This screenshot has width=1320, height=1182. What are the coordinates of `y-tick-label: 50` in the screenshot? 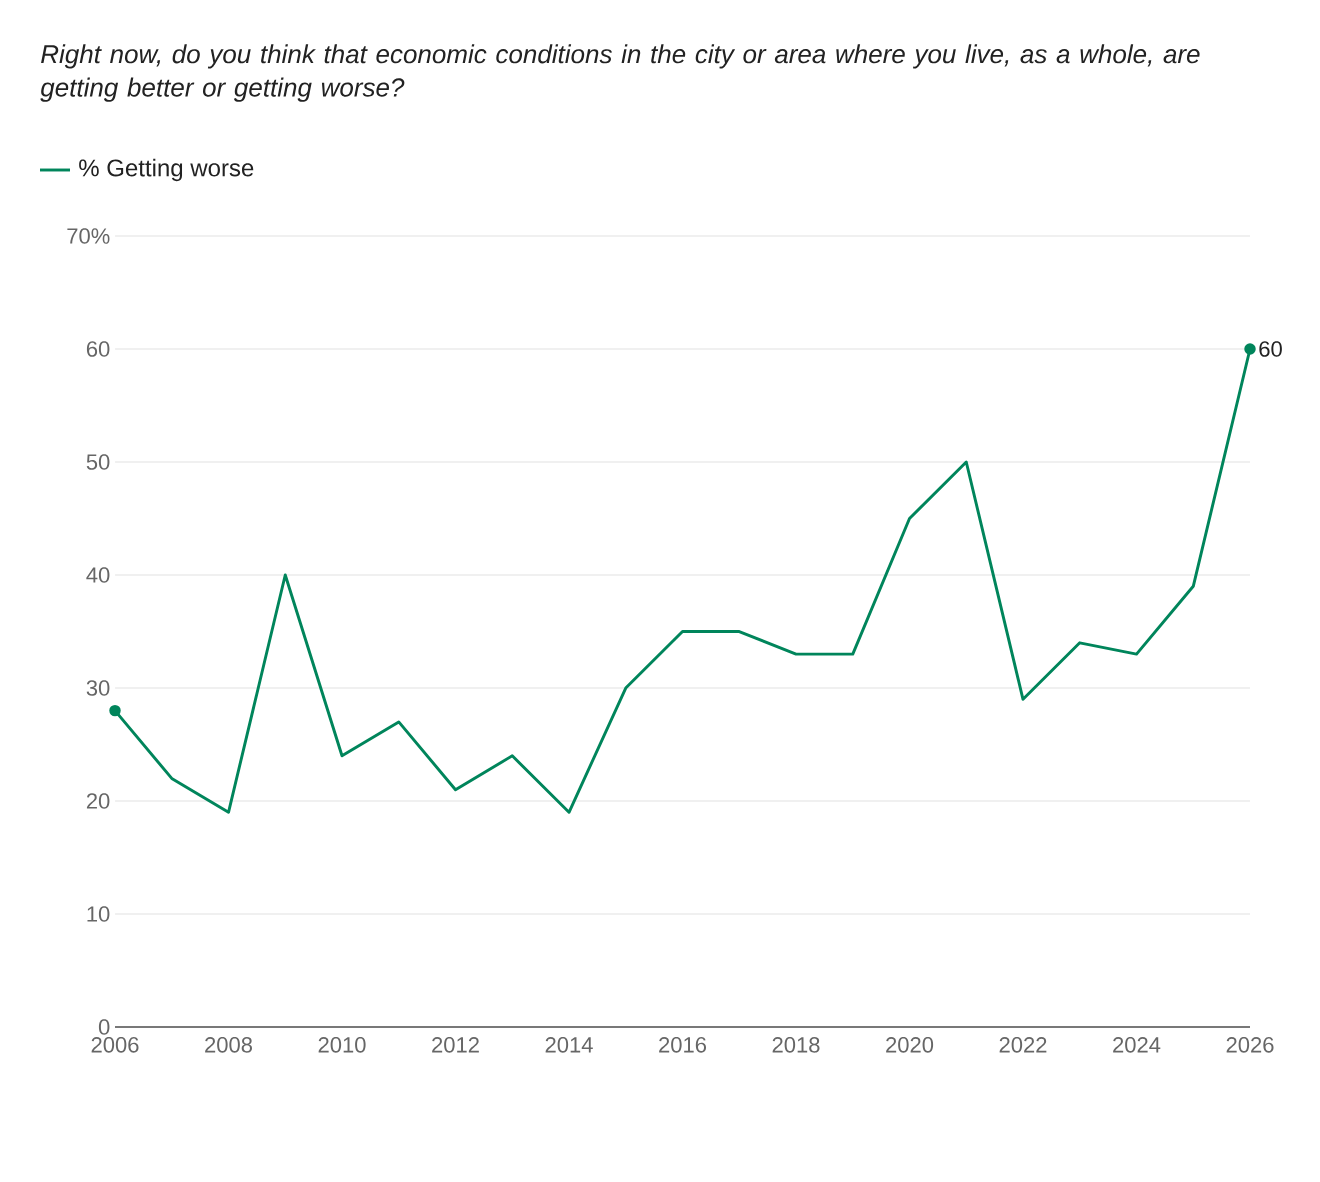 It's located at (98, 462).